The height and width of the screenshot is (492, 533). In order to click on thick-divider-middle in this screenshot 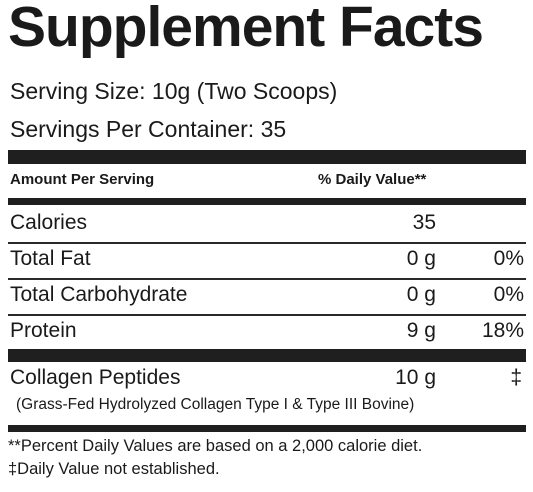, I will do `click(267, 355)`.